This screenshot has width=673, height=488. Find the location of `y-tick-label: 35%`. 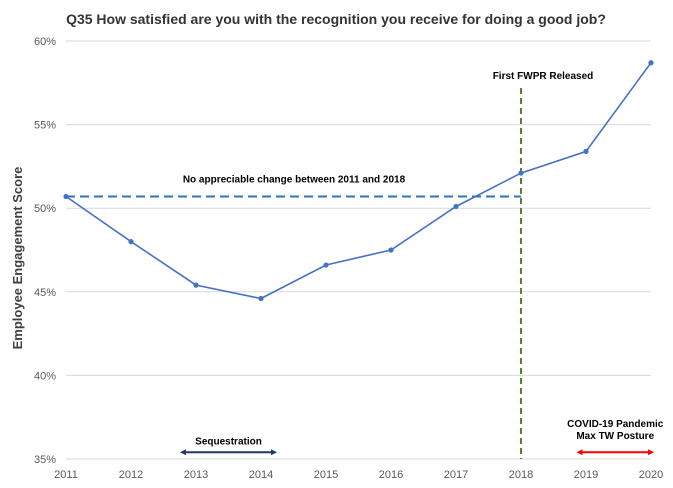

y-tick-label: 35% is located at coordinates (45, 460).